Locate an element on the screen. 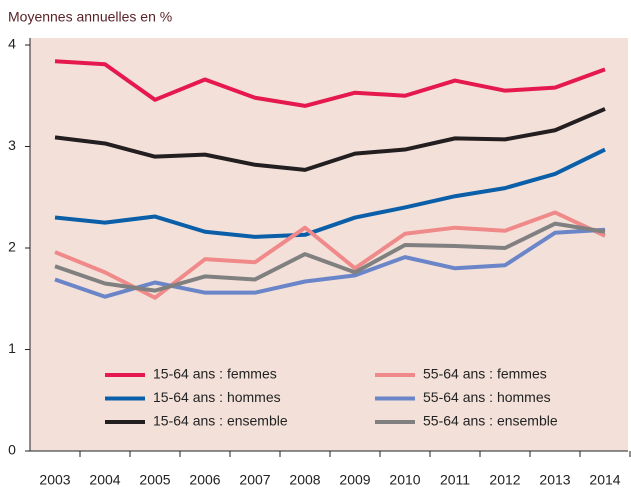  y-tick-label: 0 is located at coordinates (12, 450).